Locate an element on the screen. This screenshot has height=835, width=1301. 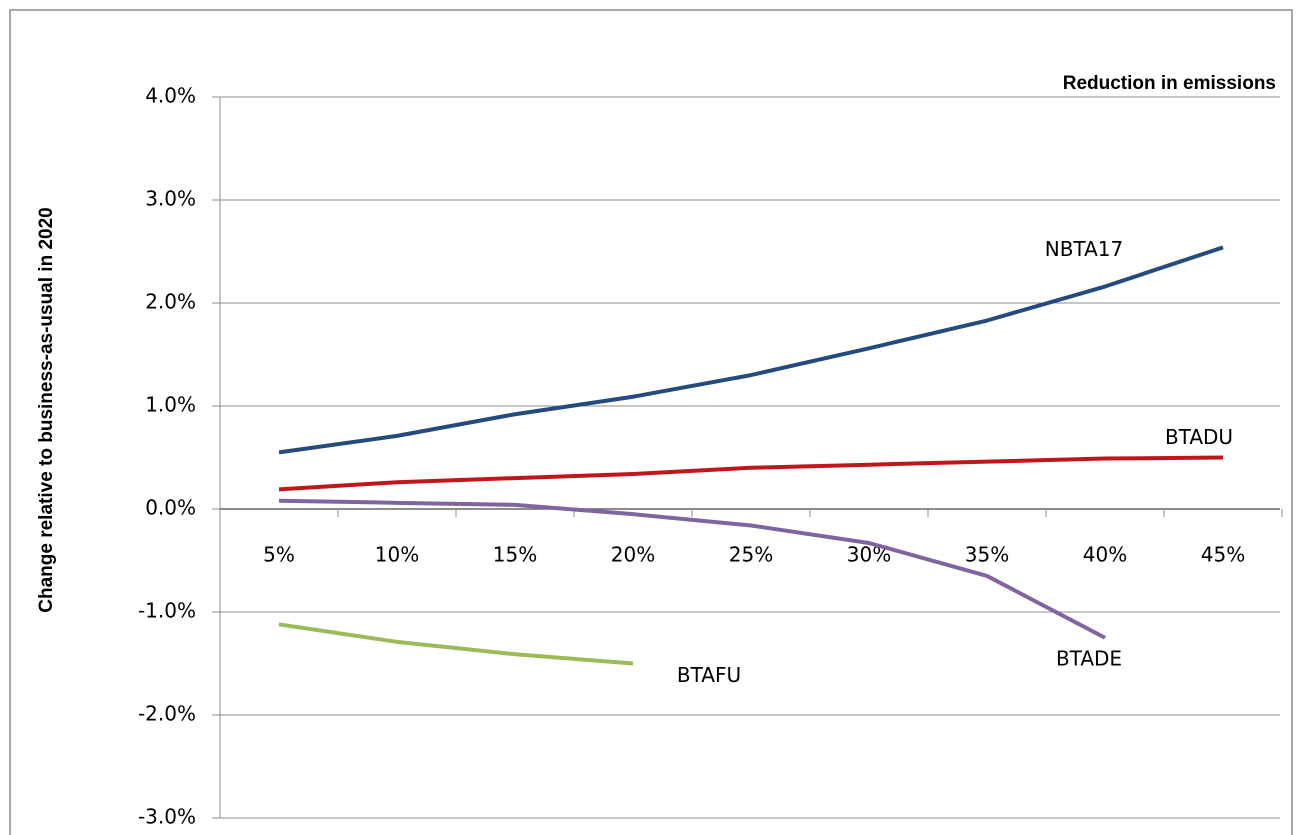
x-tick-label: 5% is located at coordinates (279, 555).